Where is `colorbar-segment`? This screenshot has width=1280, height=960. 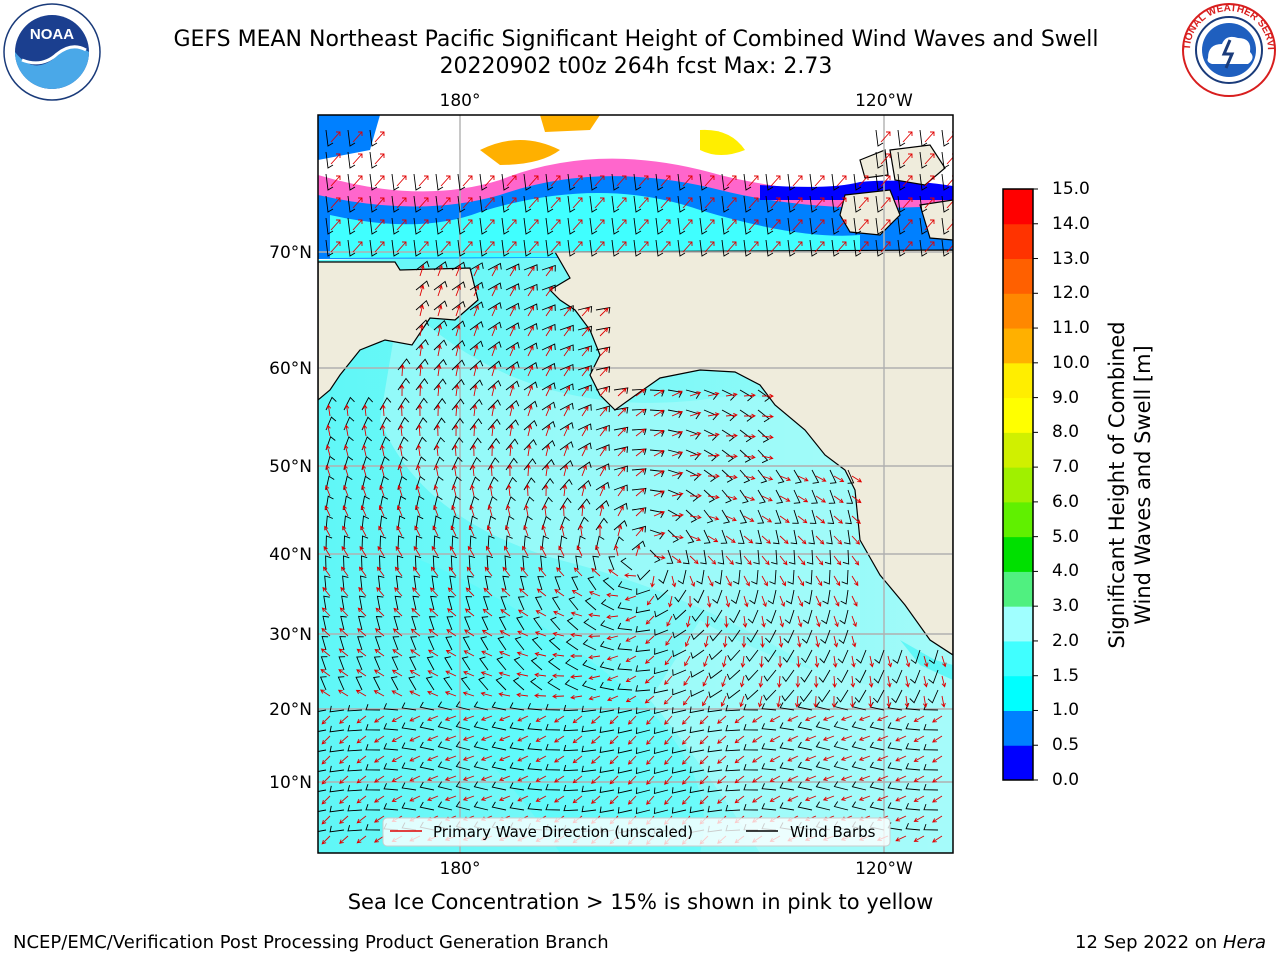 colorbar-segment is located at coordinates (1018, 207).